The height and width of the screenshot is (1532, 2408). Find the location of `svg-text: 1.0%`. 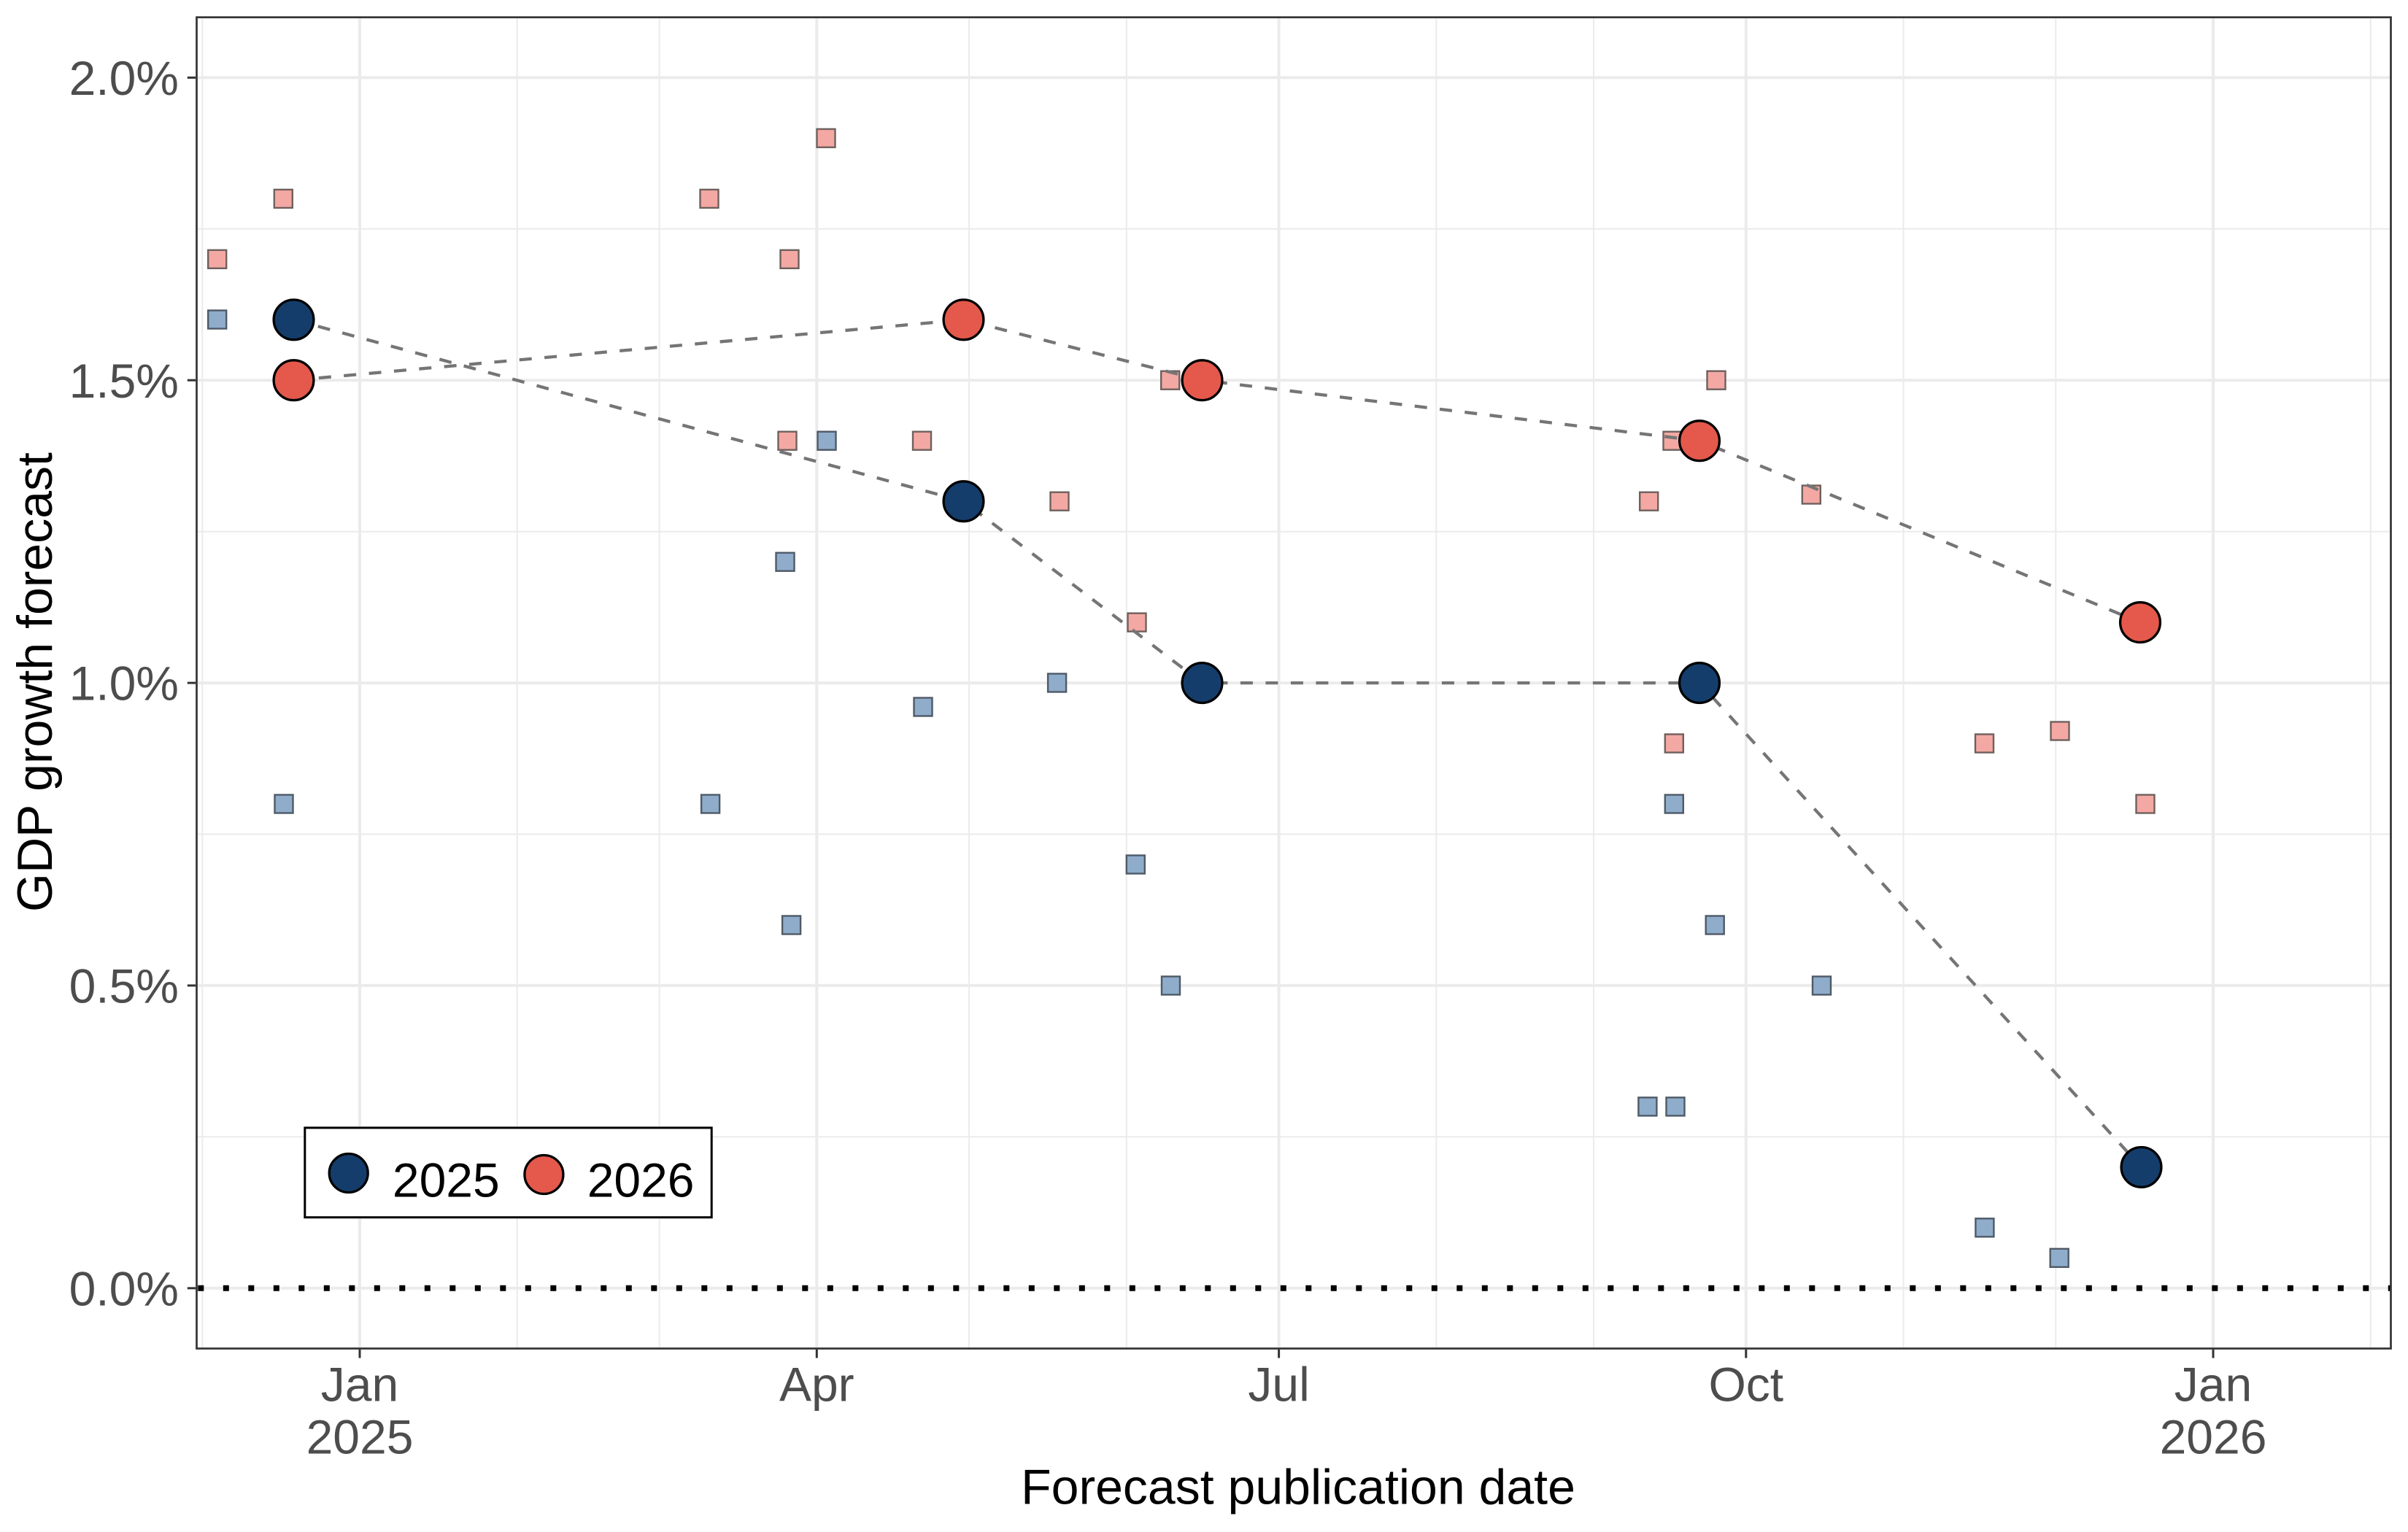

svg-text: 1.0% is located at coordinates (124, 684).